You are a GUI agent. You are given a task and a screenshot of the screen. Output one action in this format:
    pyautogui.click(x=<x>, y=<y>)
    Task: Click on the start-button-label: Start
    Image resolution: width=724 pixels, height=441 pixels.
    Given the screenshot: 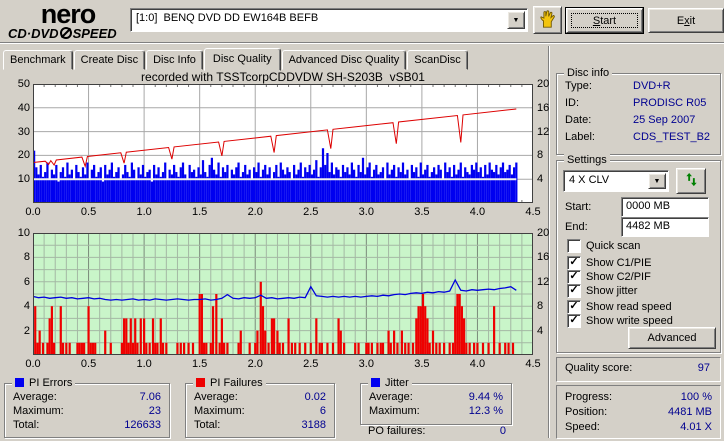 What is the action you would take?
    pyautogui.click(x=604, y=20)
    